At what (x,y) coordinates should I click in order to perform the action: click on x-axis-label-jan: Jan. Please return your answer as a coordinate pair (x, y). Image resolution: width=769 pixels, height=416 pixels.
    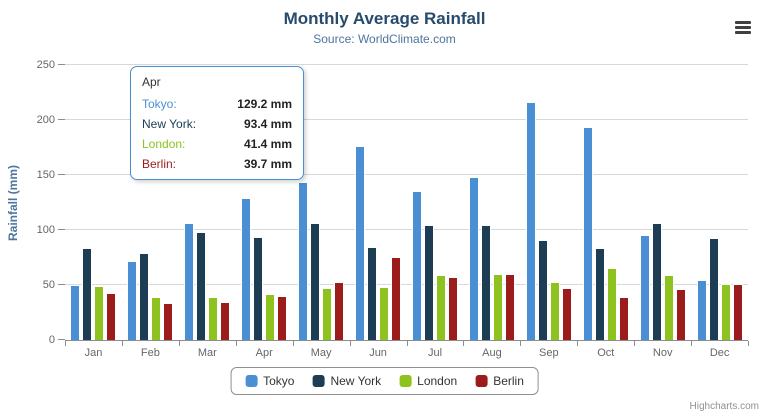
    Looking at the image, I should click on (93, 353).